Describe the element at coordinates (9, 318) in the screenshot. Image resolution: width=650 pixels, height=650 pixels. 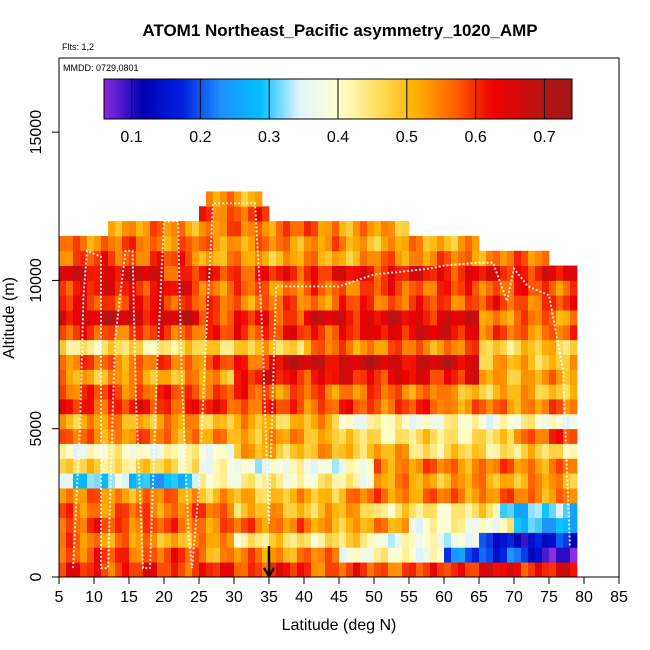
I see `y-axis-label: Altitude (m)` at that location.